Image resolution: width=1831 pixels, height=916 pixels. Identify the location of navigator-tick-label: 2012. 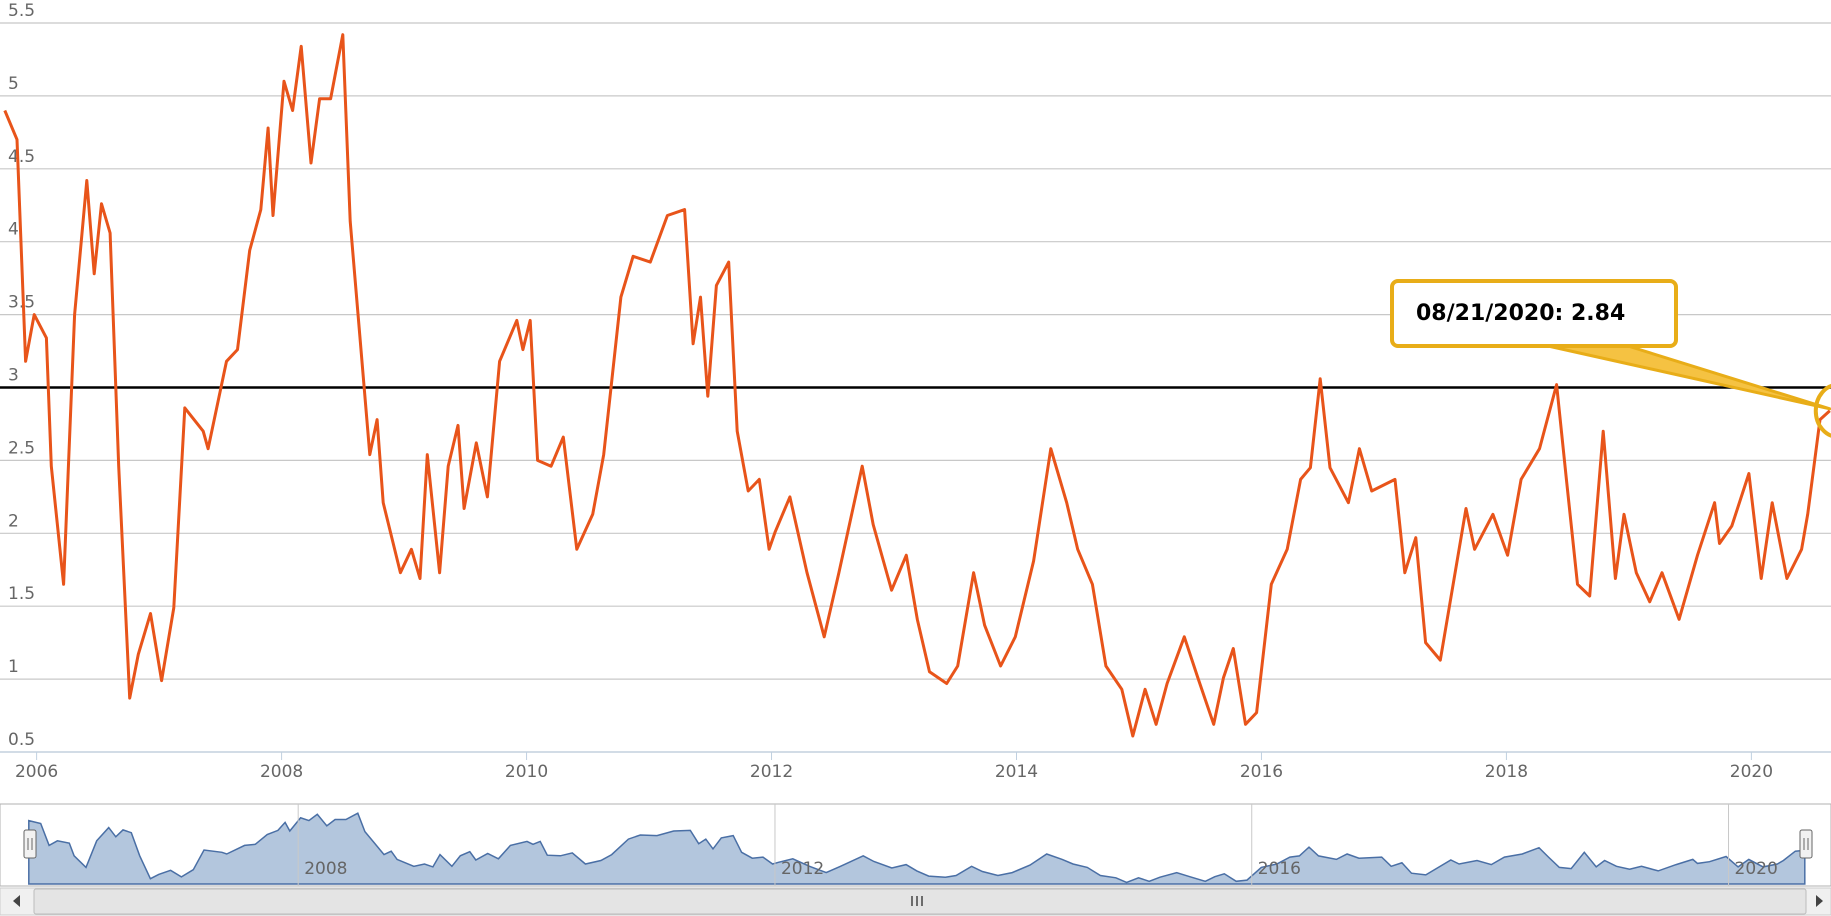
(802, 869).